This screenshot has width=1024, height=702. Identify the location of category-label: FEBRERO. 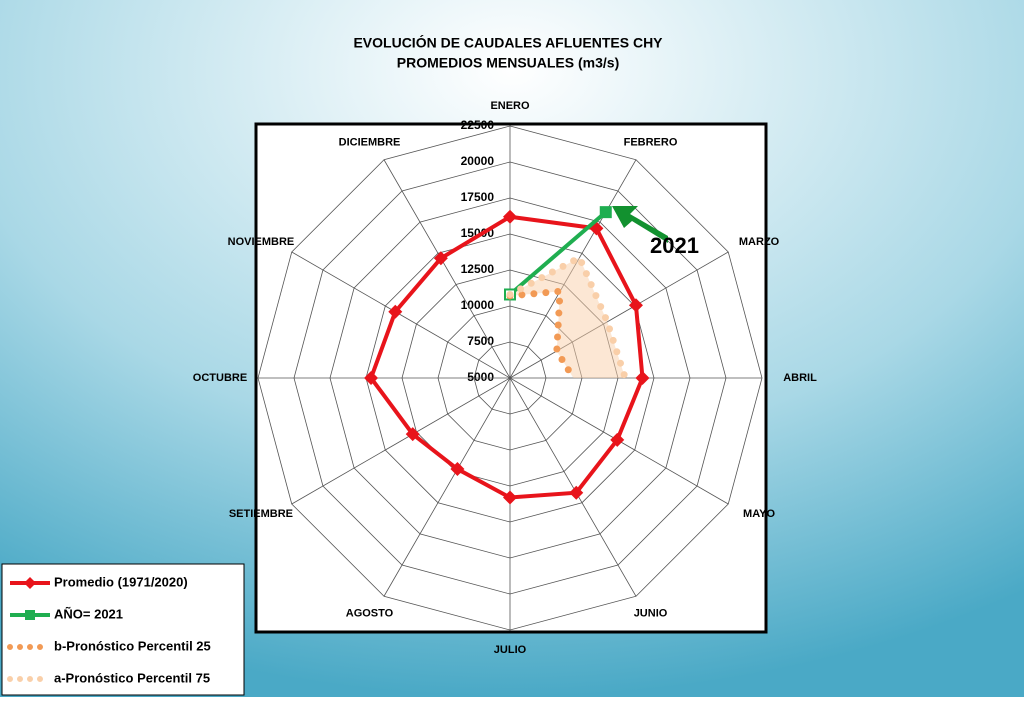
(651, 142).